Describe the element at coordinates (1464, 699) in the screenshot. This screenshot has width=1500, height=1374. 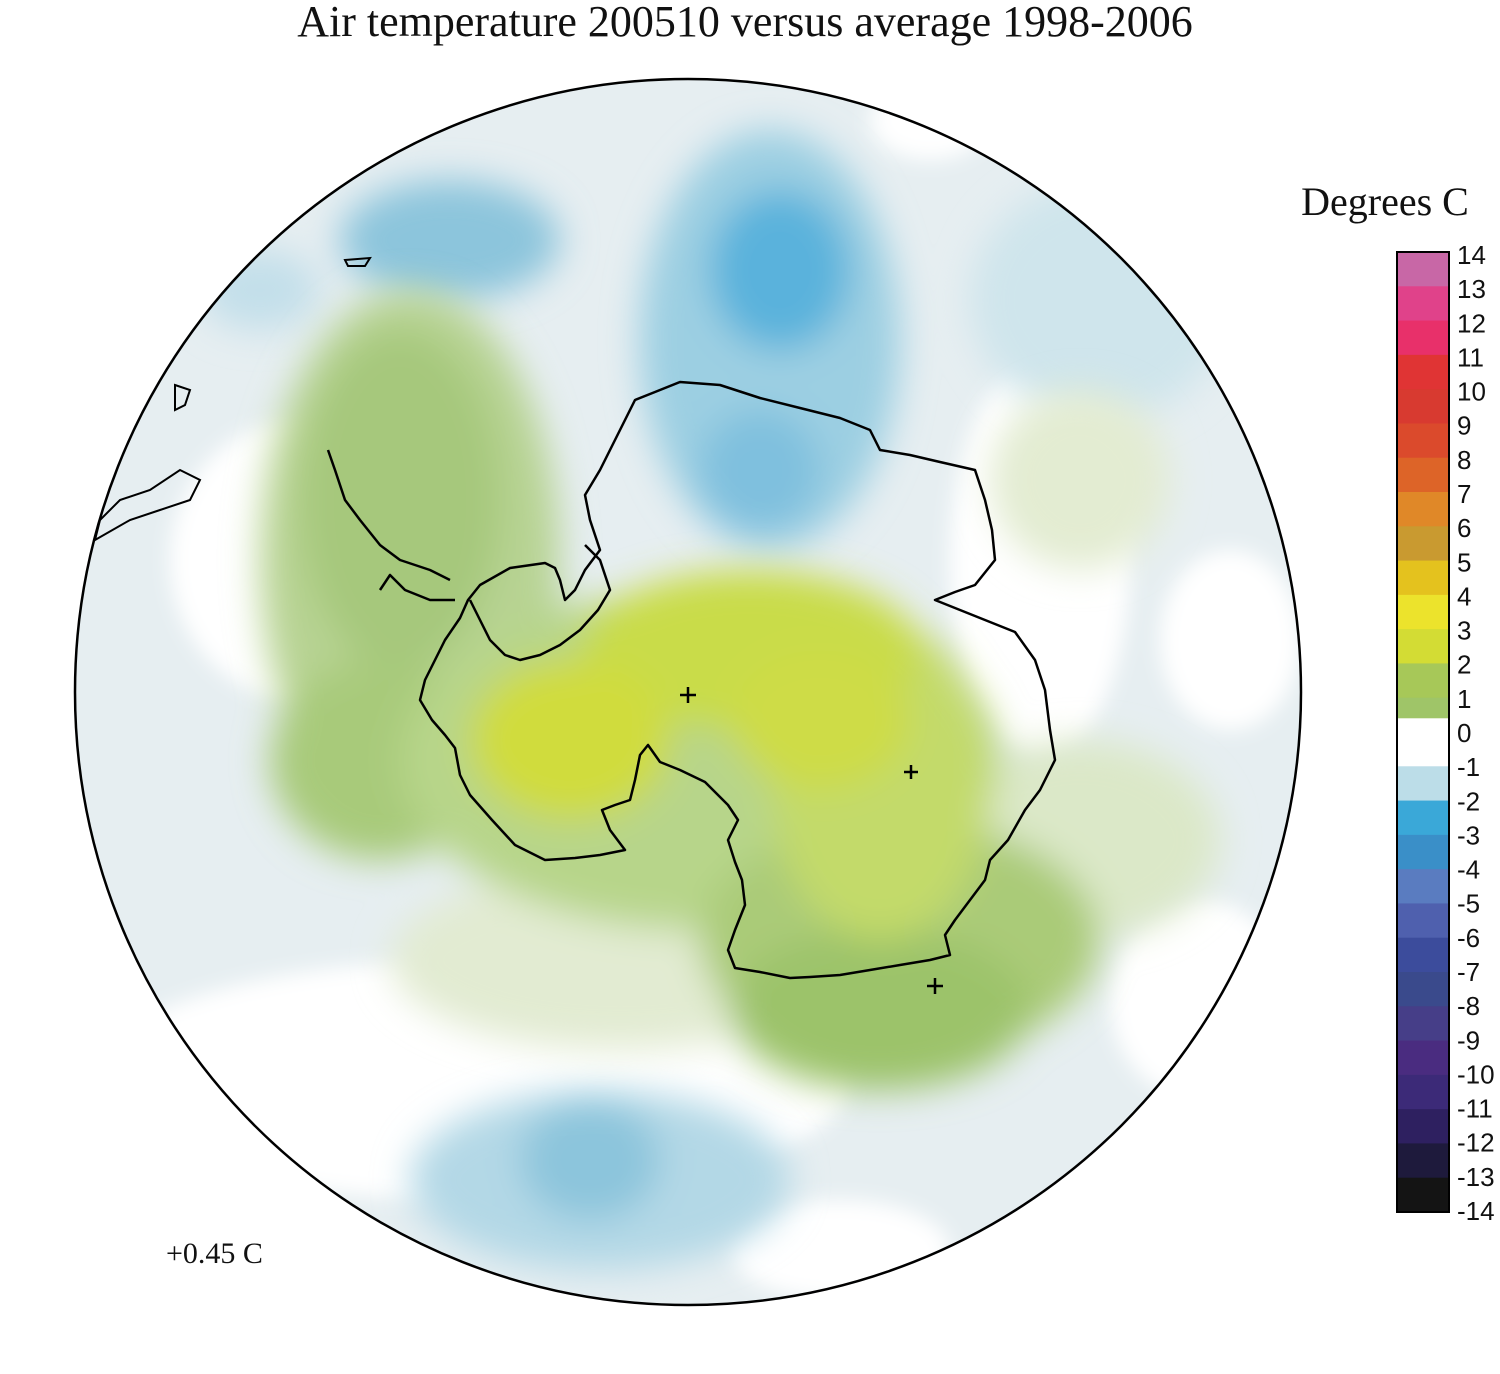
I see `color-bar-tick-label: 1` at that location.